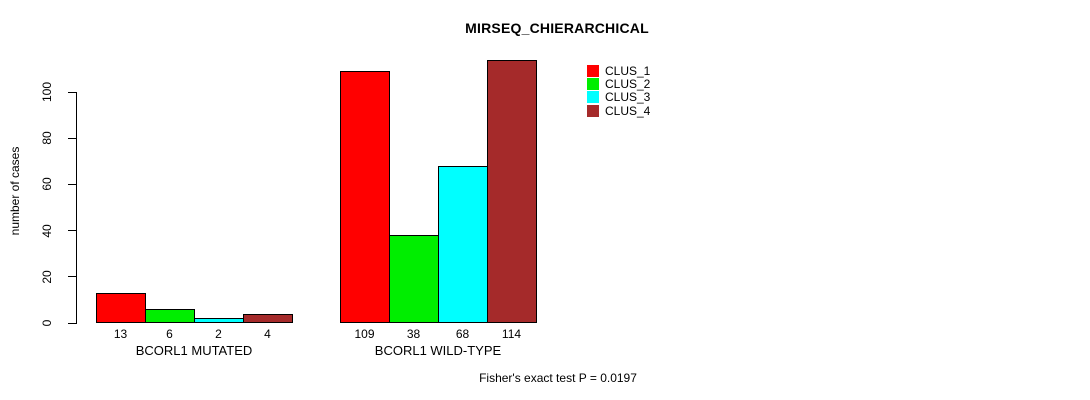  I want to click on bar-value-label: 38, so click(413, 334).